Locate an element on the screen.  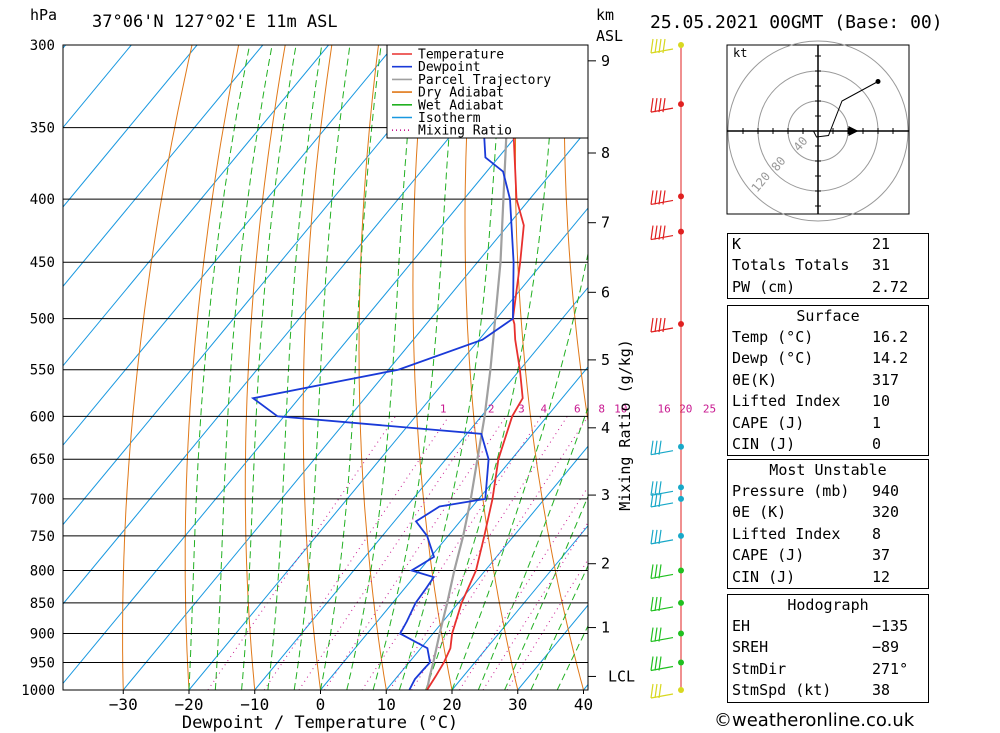
footer-copyright: ©weatheronline.co.uk is located at coordinates (814, 720).